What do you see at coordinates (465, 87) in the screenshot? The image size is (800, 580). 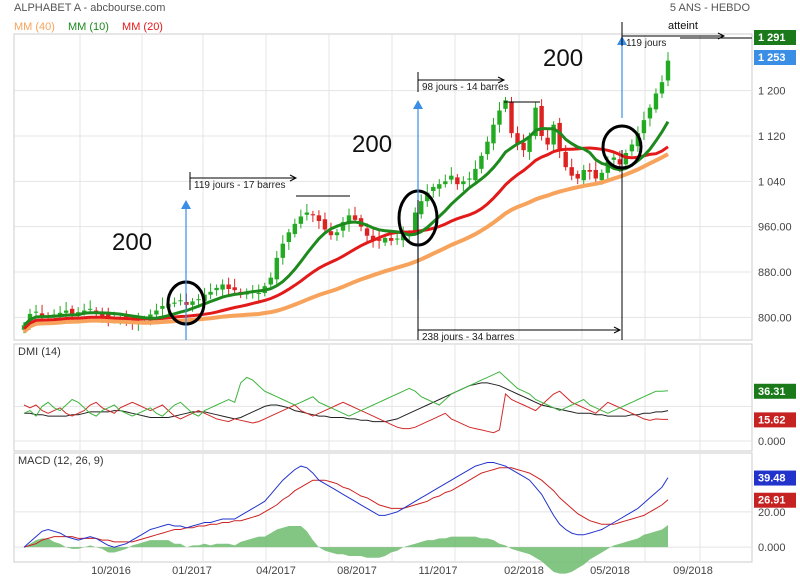 I see `span-98-label: 98 jours - 14 barres` at bounding box center [465, 87].